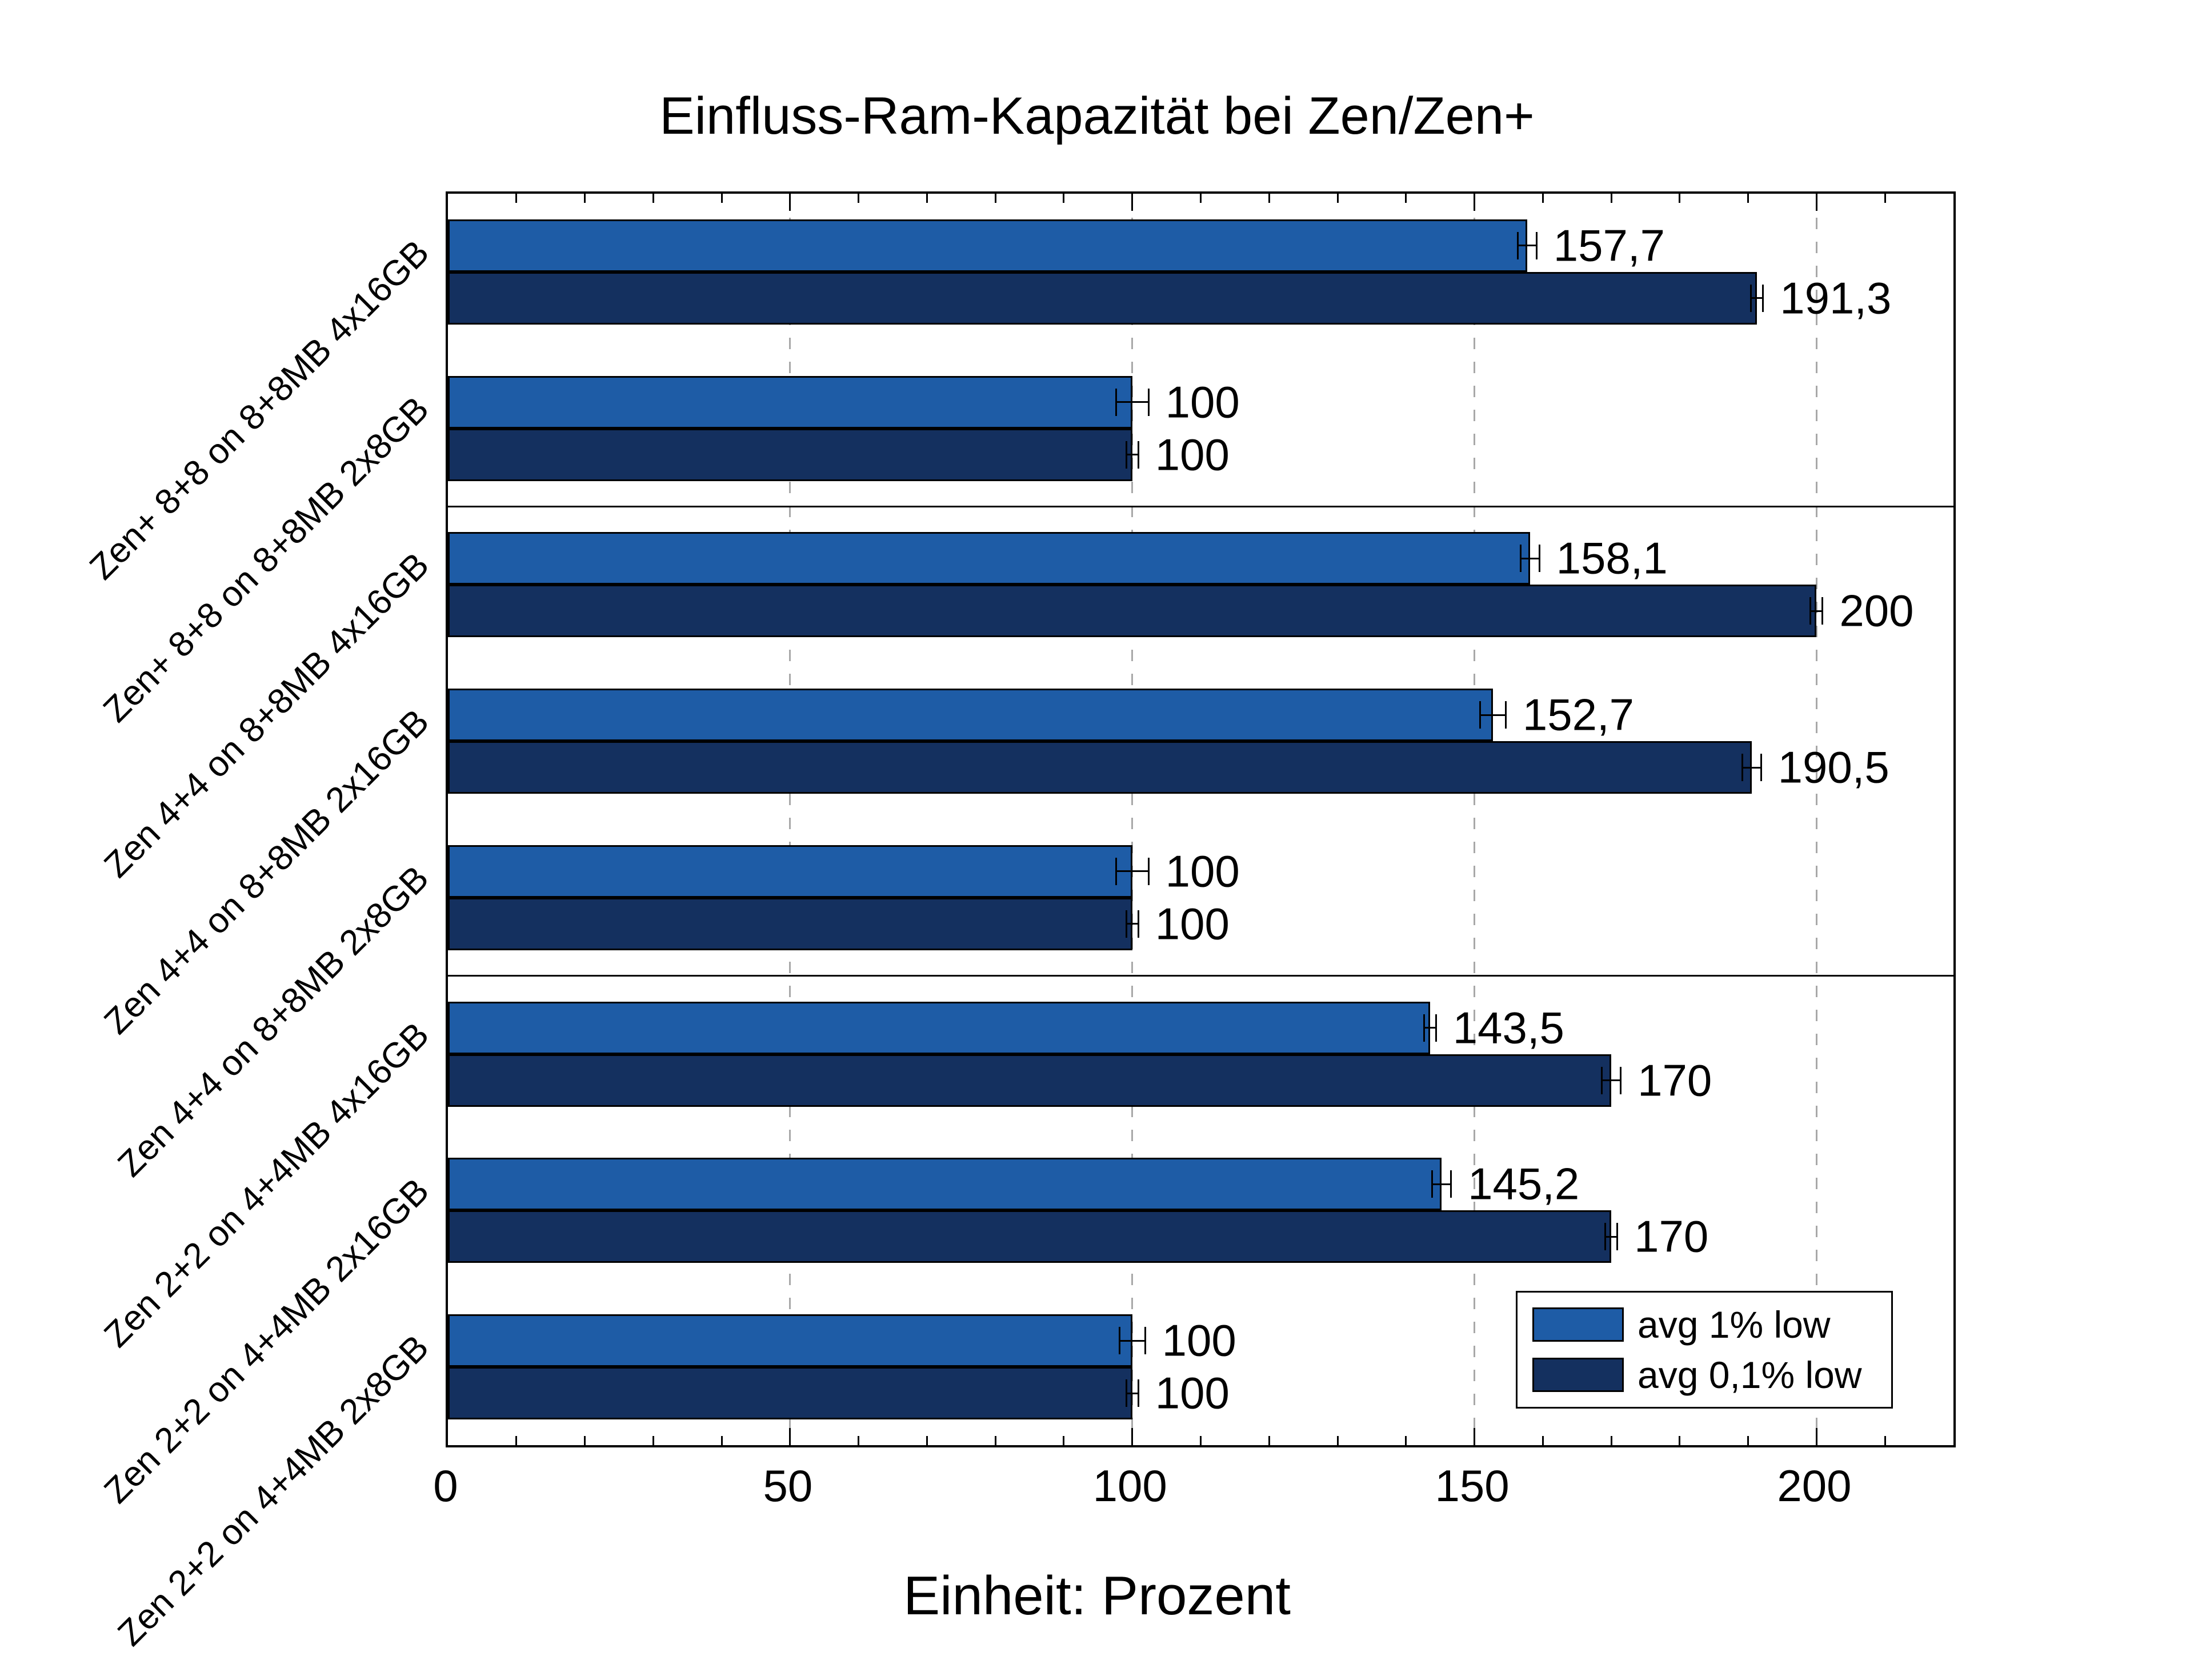 This screenshot has height=1680, width=2194. What do you see at coordinates (274, 1021) in the screenshot?
I see `y-category-label: Zen 4+4 on 8+8MB 2x8GB` at bounding box center [274, 1021].